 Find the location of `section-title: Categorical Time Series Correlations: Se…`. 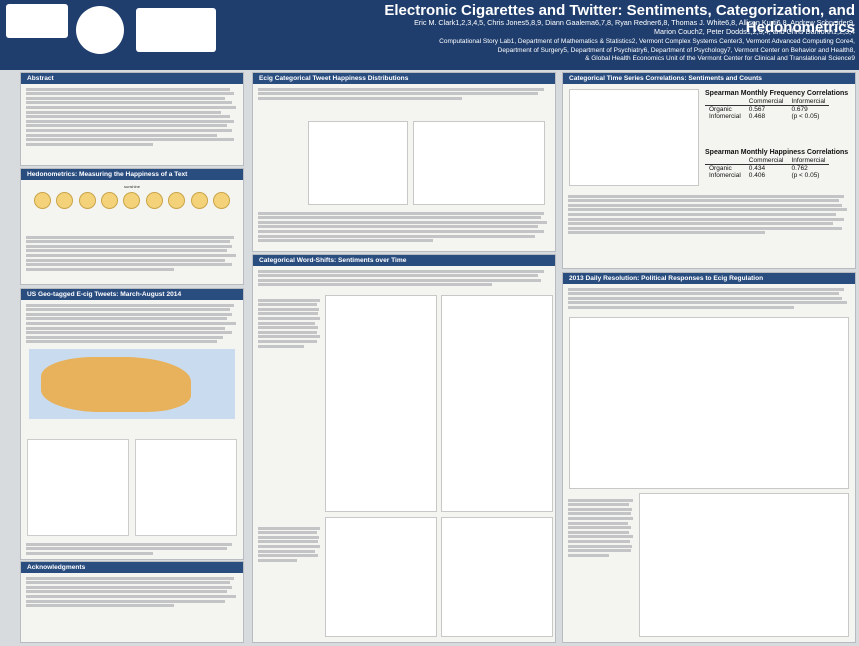

section-title: Categorical Time Series Correlations: Se… is located at coordinates (709, 78).